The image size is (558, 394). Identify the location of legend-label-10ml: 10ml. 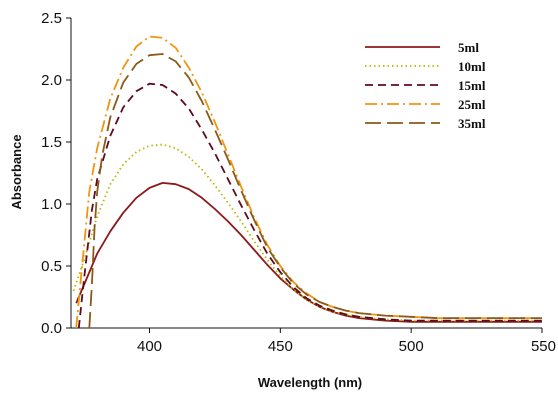
(472, 66).